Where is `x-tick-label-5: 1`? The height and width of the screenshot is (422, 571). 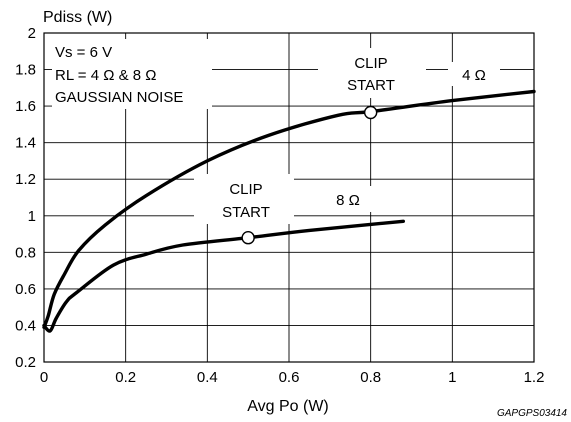
x-tick-label-5: 1 is located at coordinates (452, 377).